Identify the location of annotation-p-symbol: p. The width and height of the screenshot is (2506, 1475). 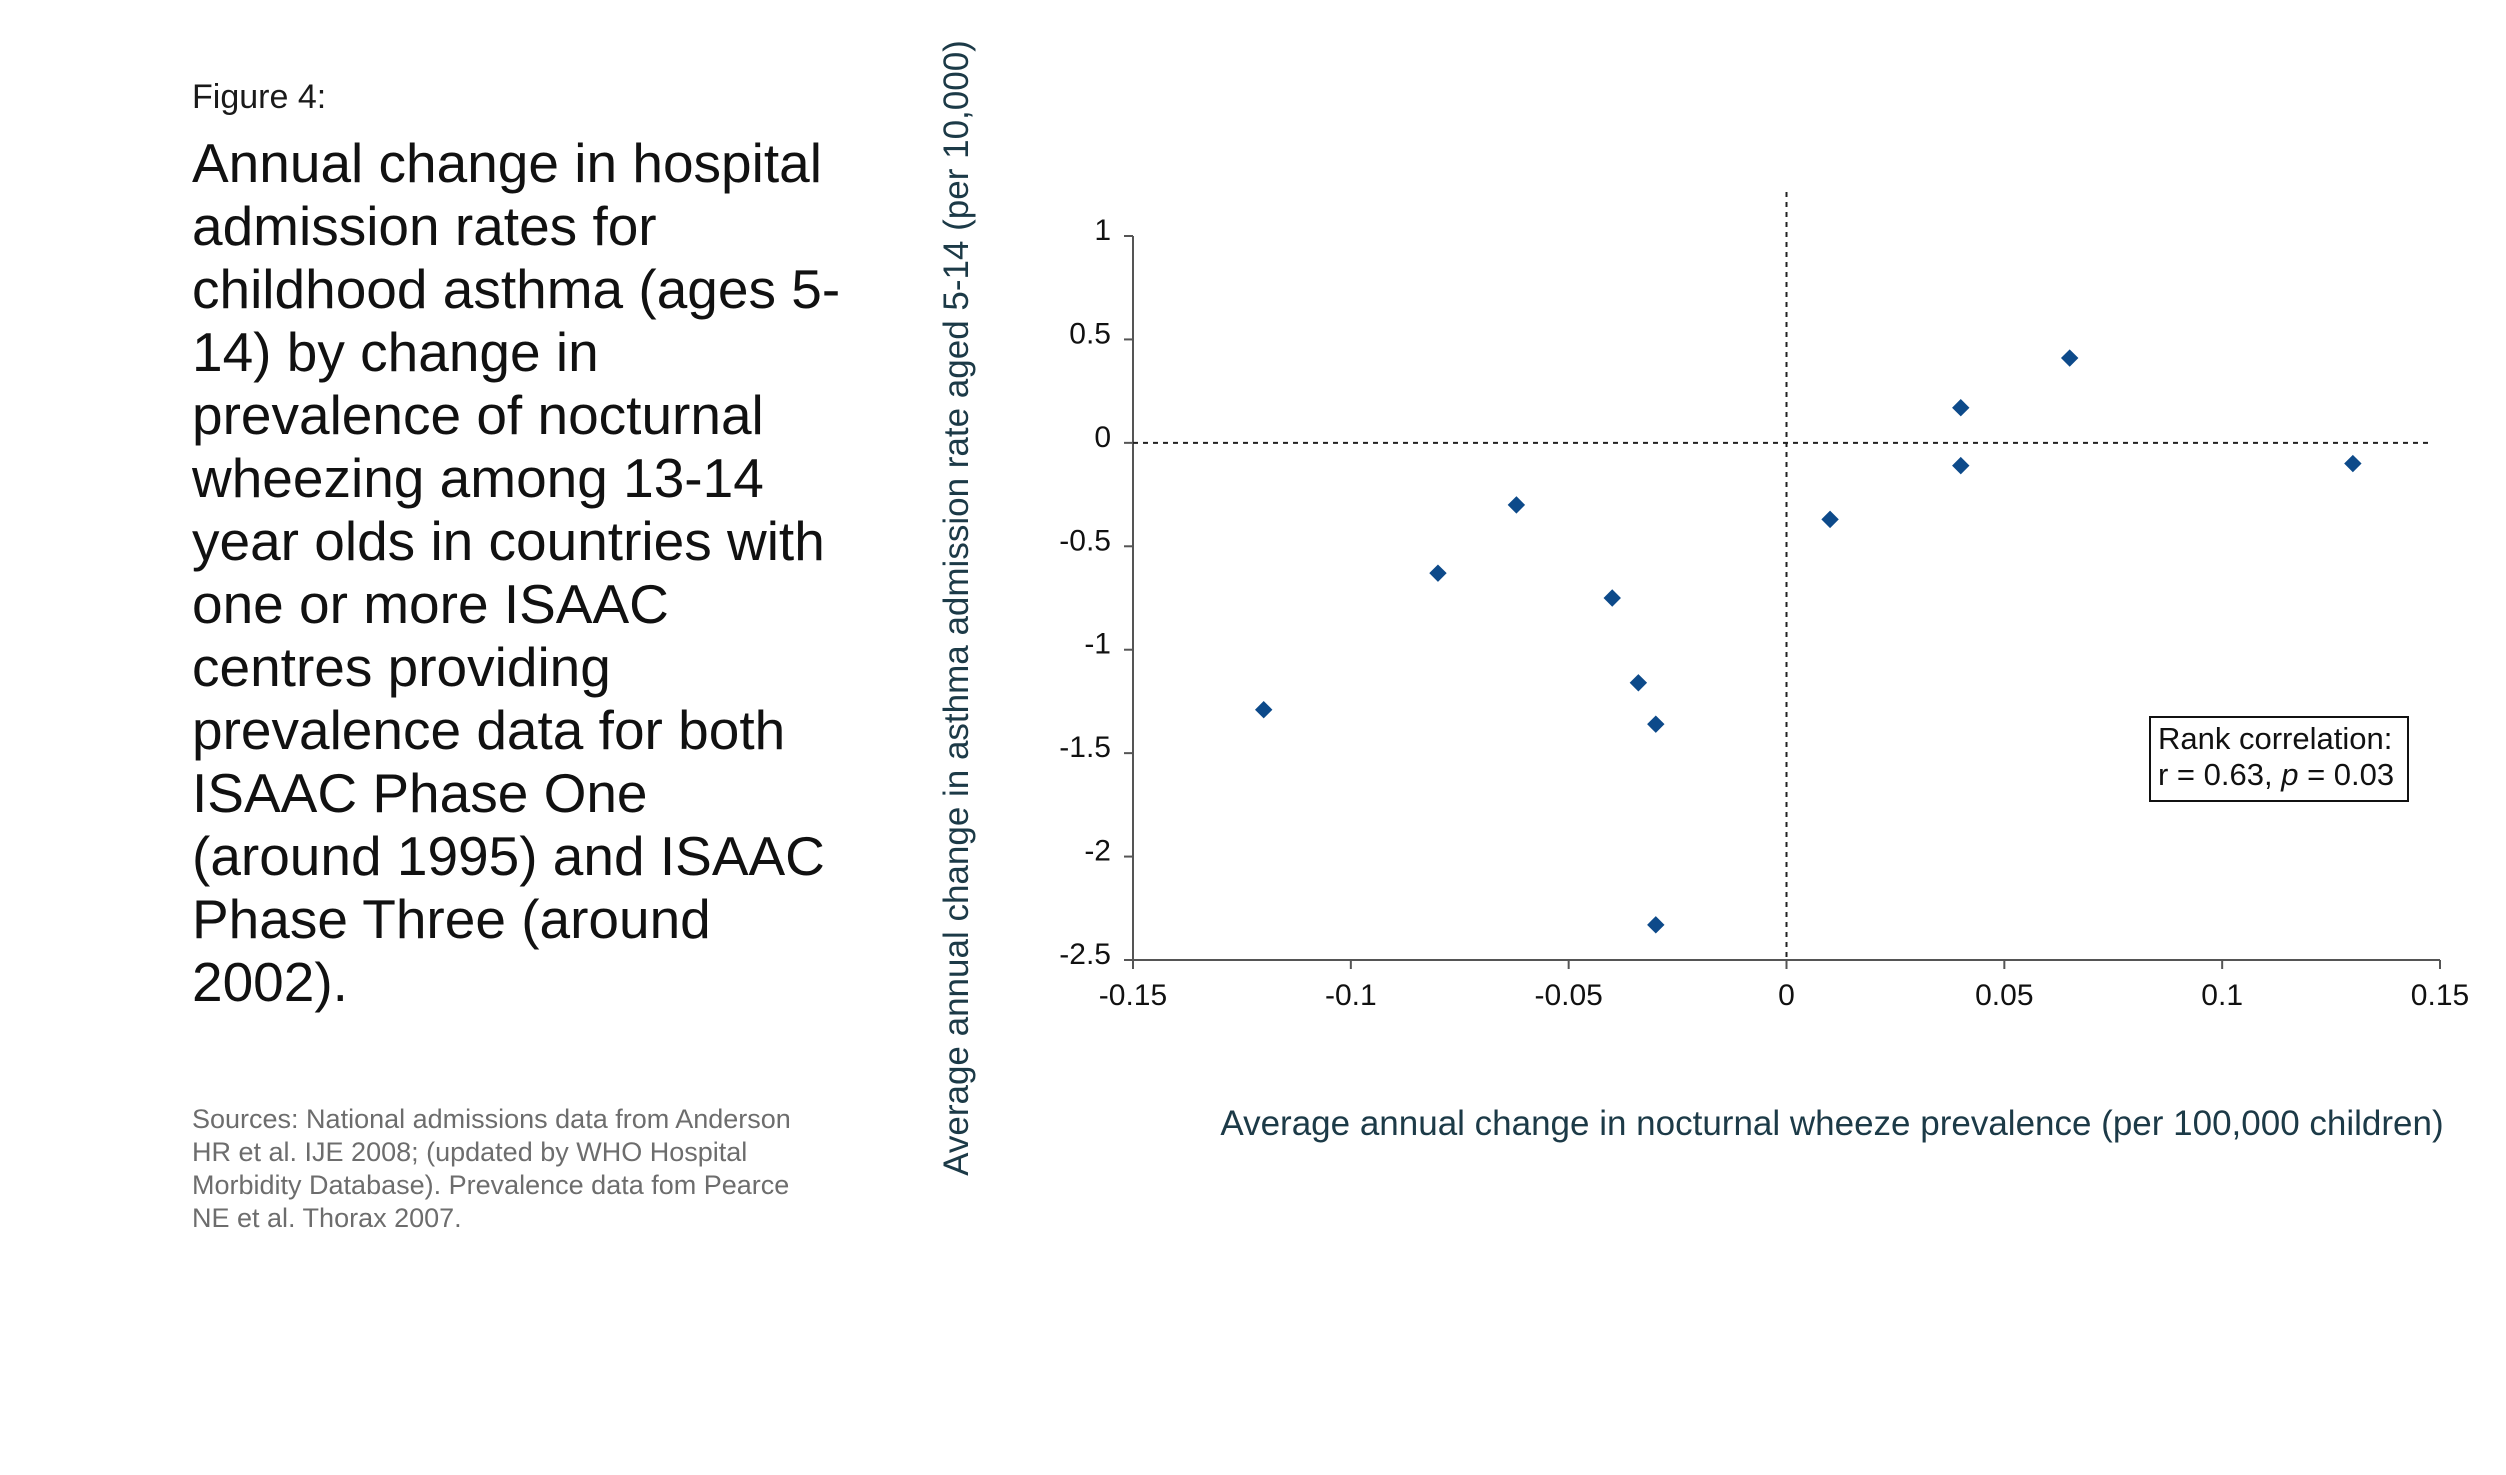
(2289, 774).